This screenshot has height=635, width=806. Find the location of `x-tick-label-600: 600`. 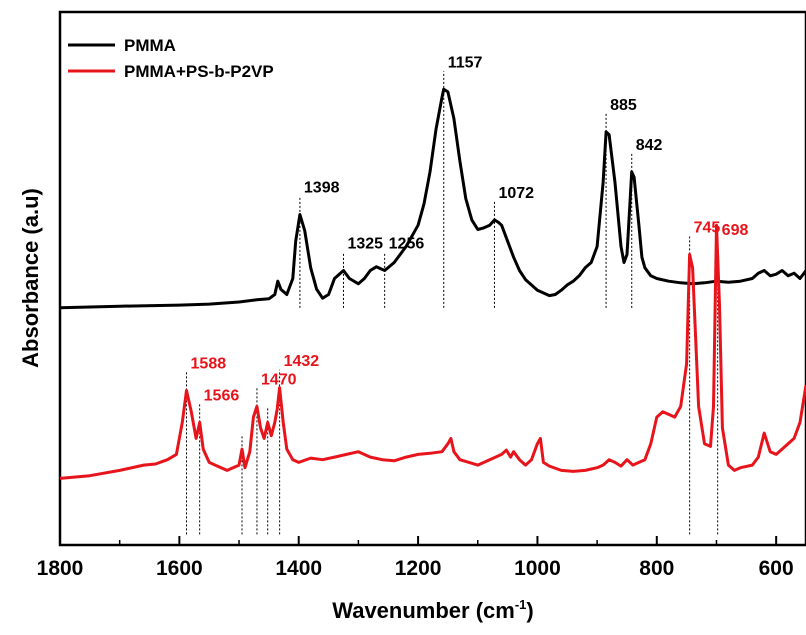

x-tick-label-600: 600 is located at coordinates (776, 568).